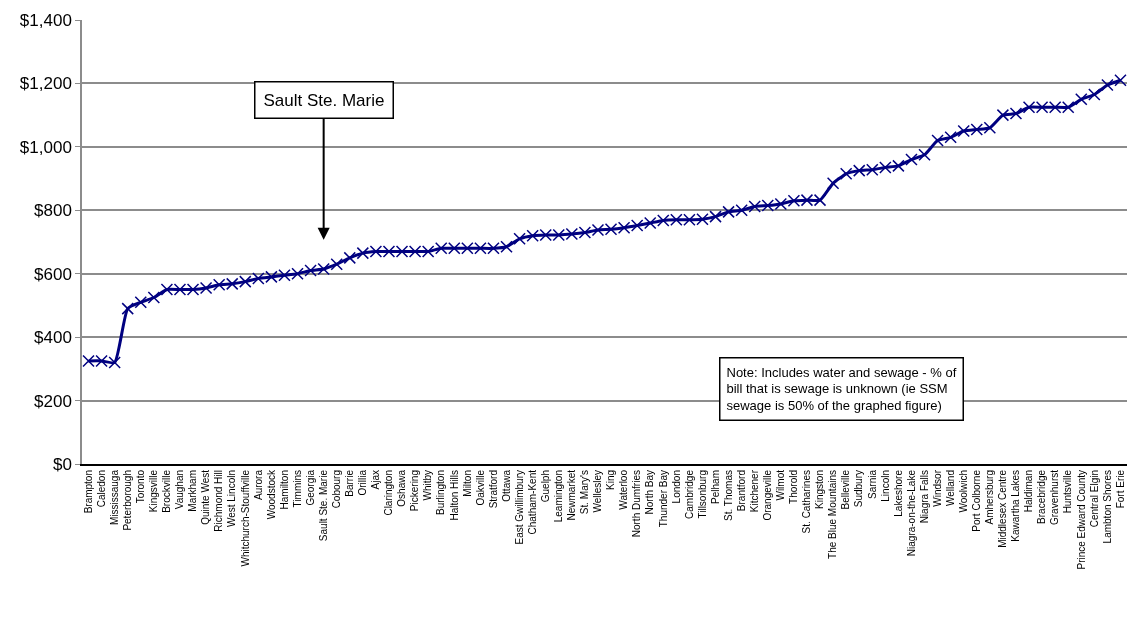  I want to click on x-tick-label: Port Colborne, so click(977, 500).